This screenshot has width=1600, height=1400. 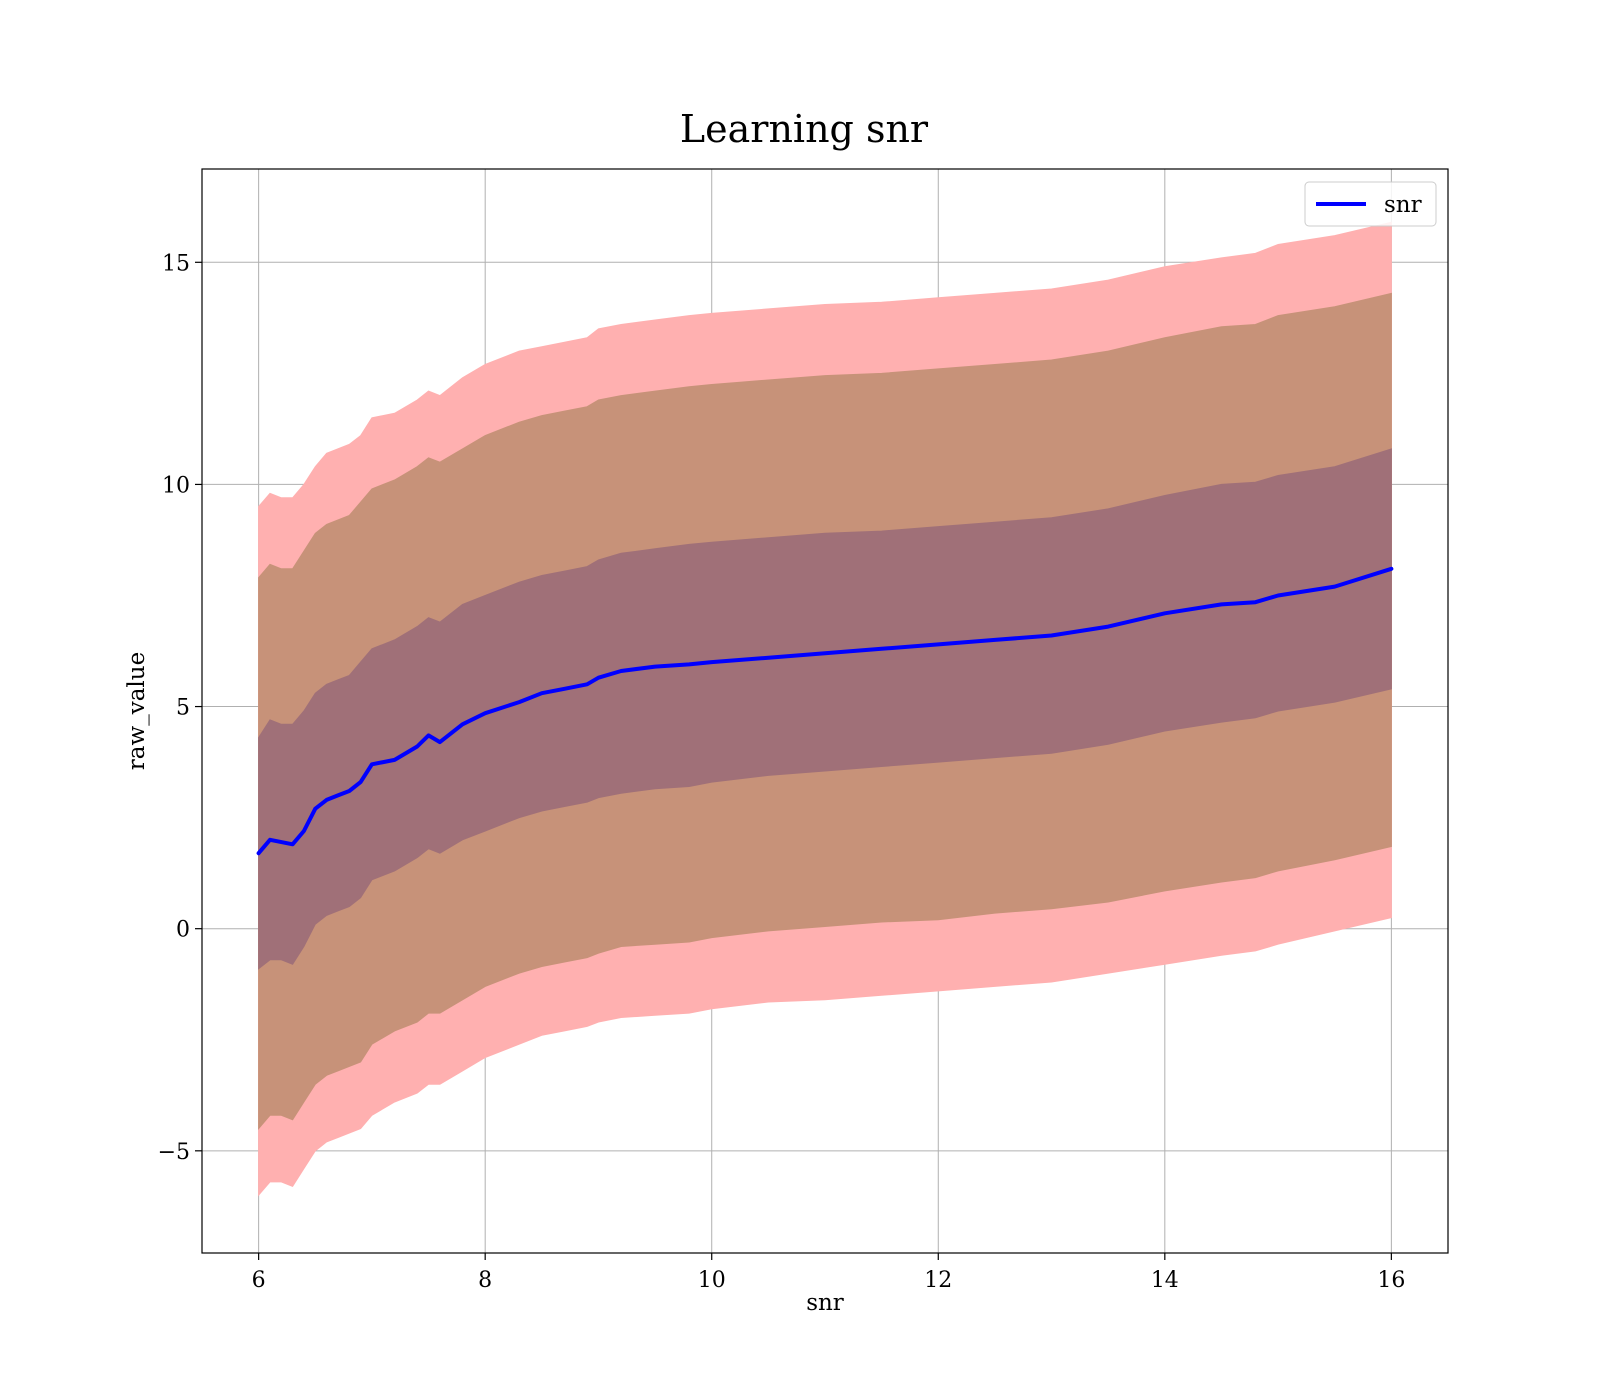 I want to click on y-tick-label: 15, so click(x=176, y=263).